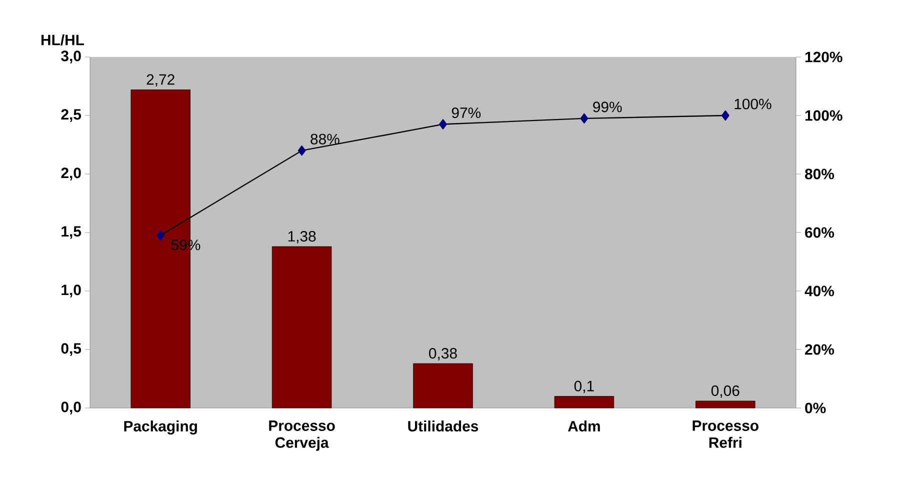 The width and height of the screenshot is (911, 503). I want to click on y2-tick-label: 120%, so click(823, 57).